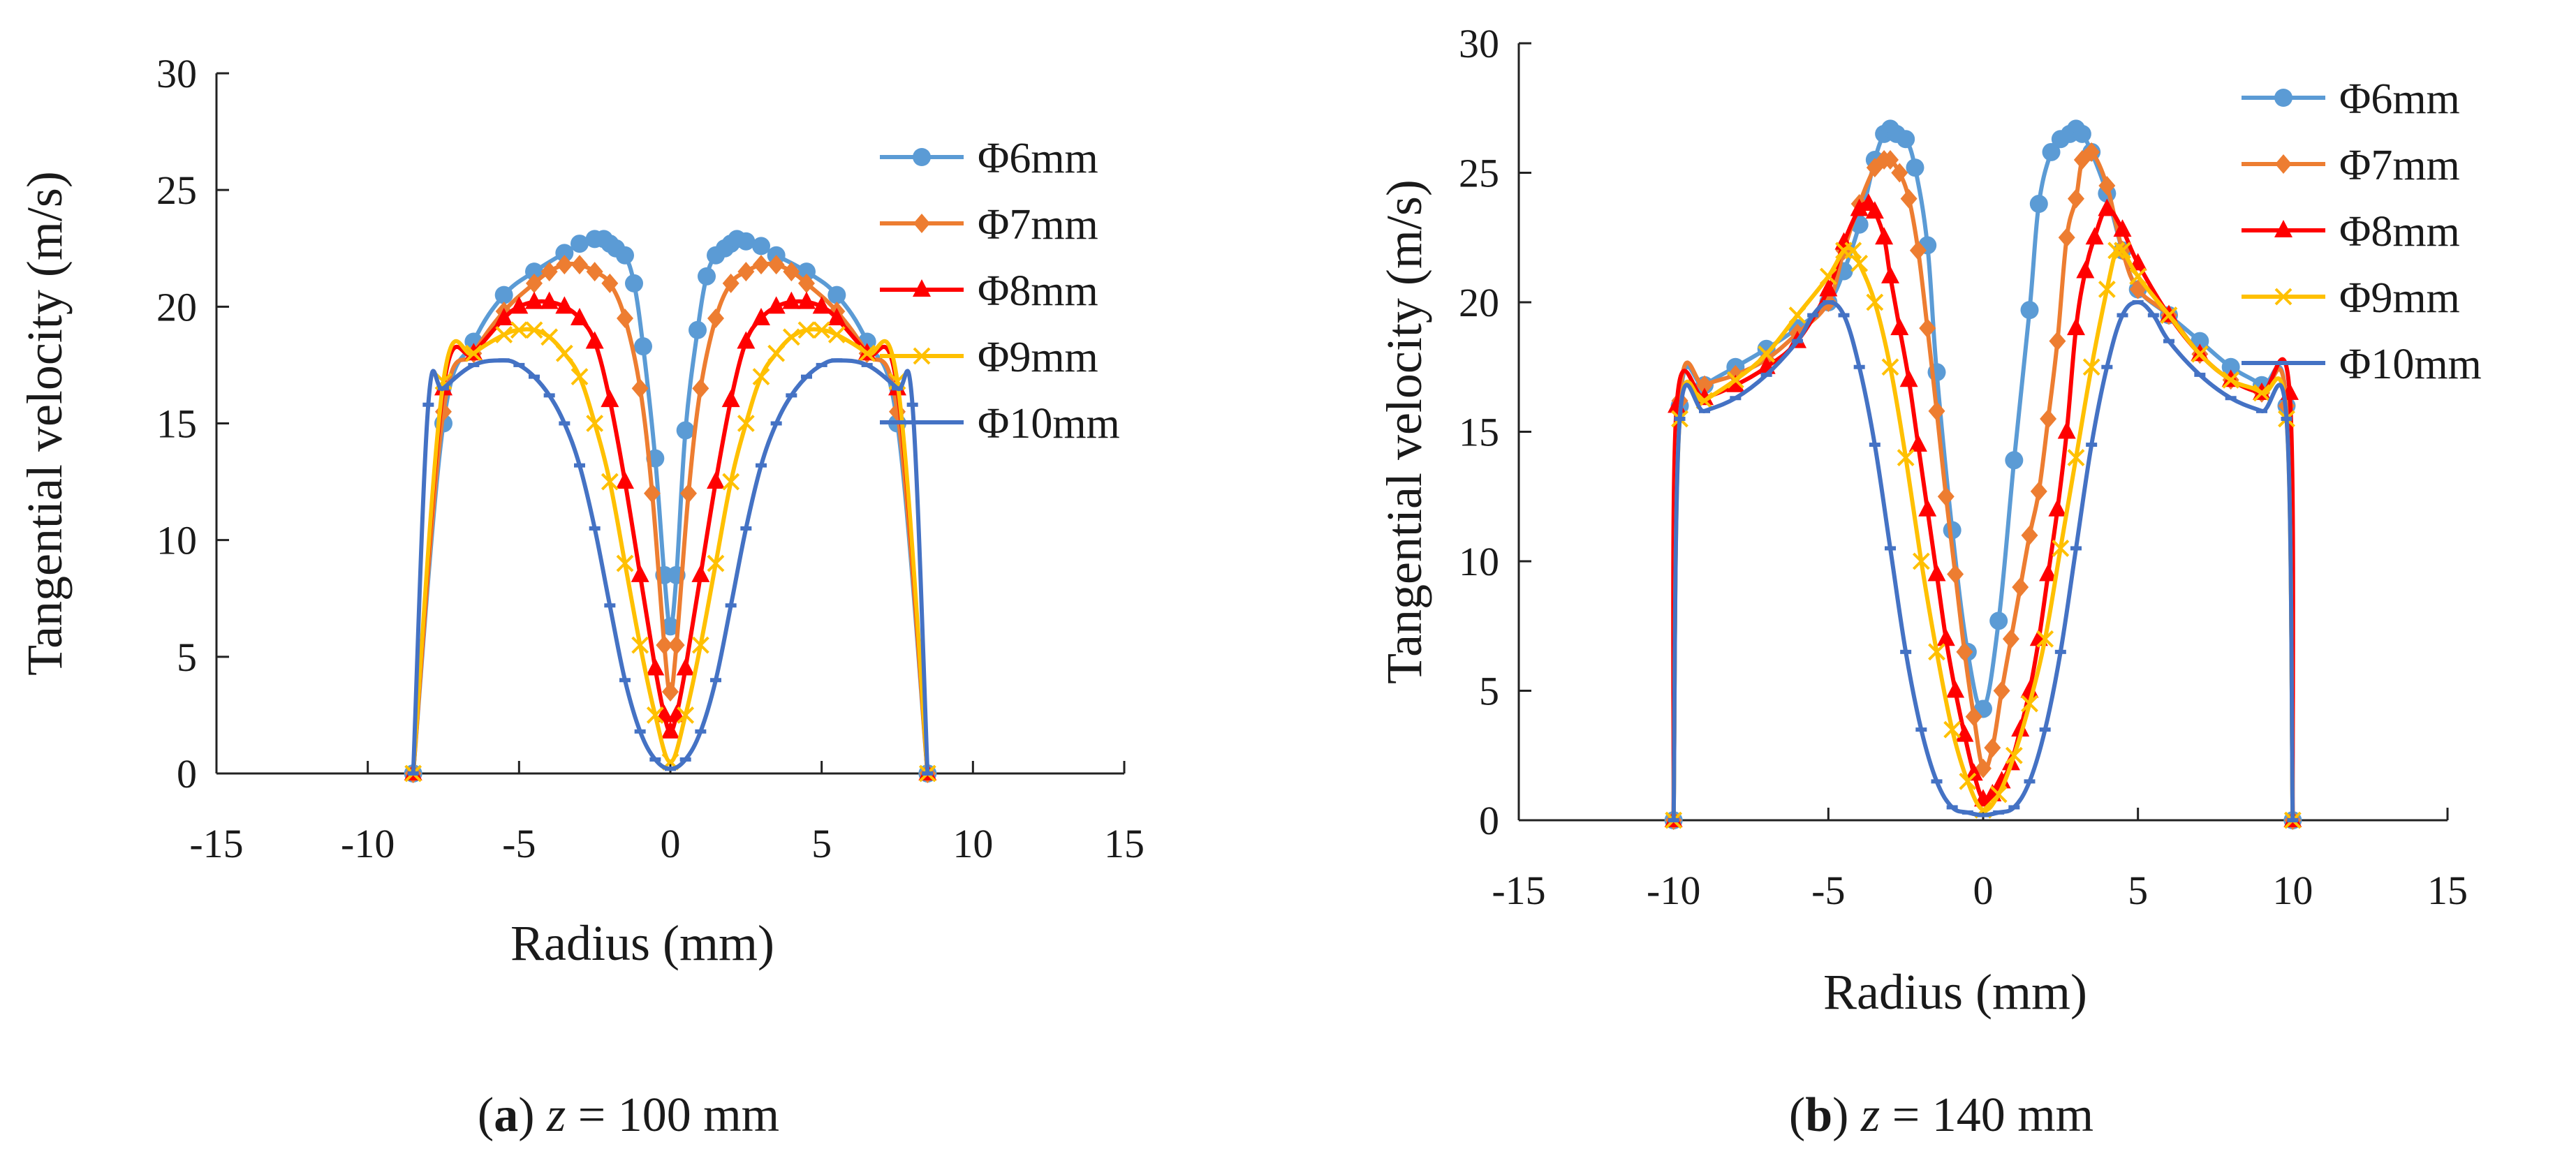  What do you see at coordinates (672, 1115) in the screenshot?
I see `caption-value: = 100 mm` at bounding box center [672, 1115].